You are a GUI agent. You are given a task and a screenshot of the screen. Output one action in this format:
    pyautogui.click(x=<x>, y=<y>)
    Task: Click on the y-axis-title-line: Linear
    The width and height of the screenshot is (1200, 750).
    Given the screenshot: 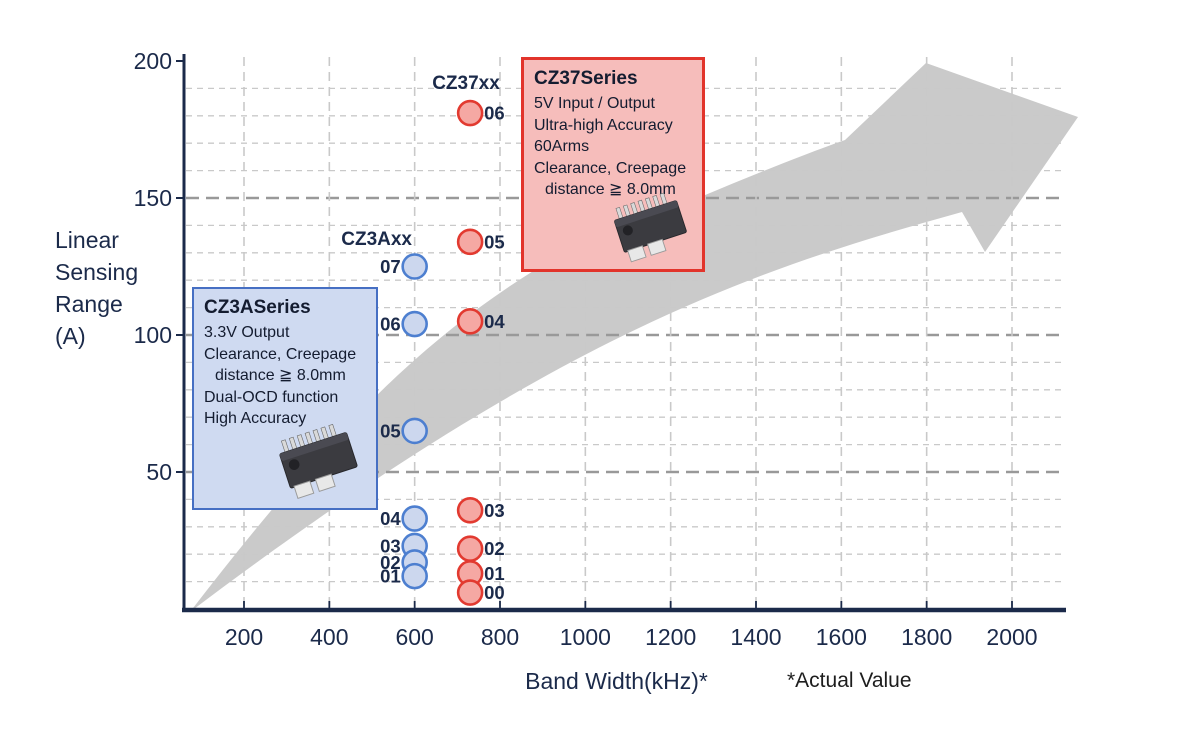 What is the action you would take?
    pyautogui.click(x=87, y=240)
    